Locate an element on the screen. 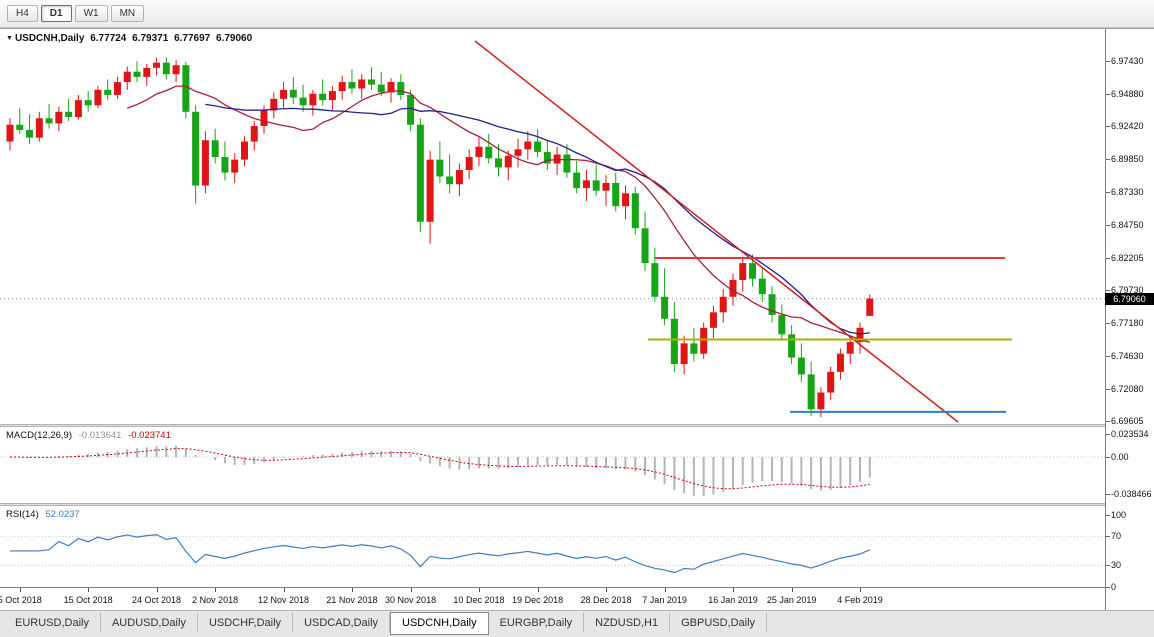 This screenshot has width=1154, height=637. rsi-name: RSI(14) is located at coordinates (22, 514).